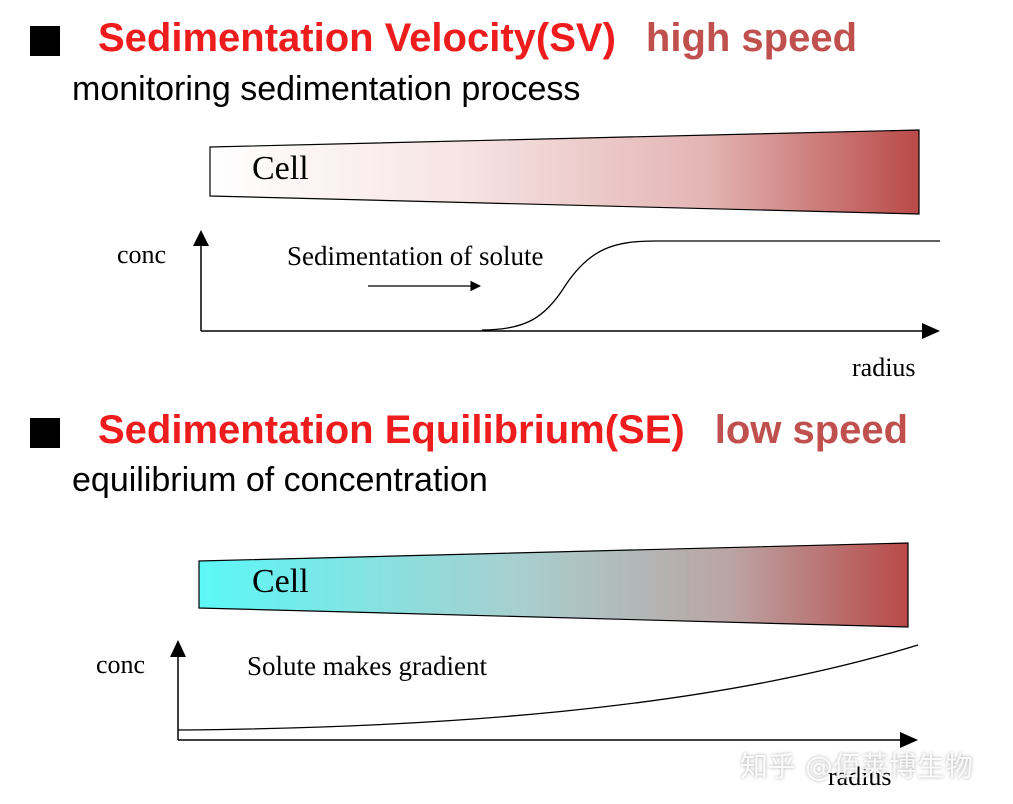 This screenshot has height=804, width=1013. What do you see at coordinates (564, 172) in the screenshot?
I see `sv-cell-shape` at bounding box center [564, 172].